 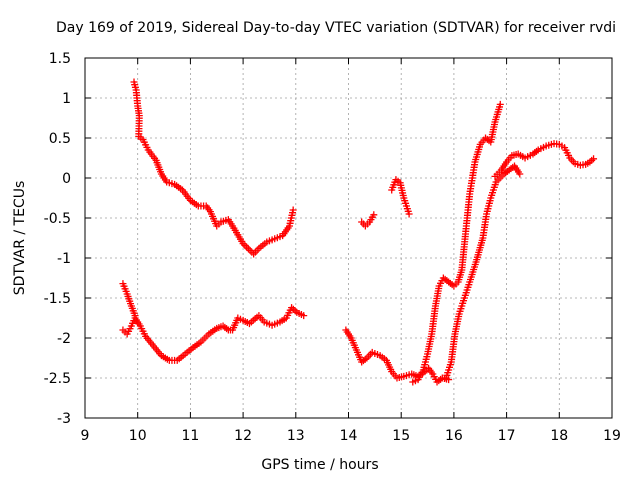 I want to click on y-tick-label: 0, so click(x=66, y=179).